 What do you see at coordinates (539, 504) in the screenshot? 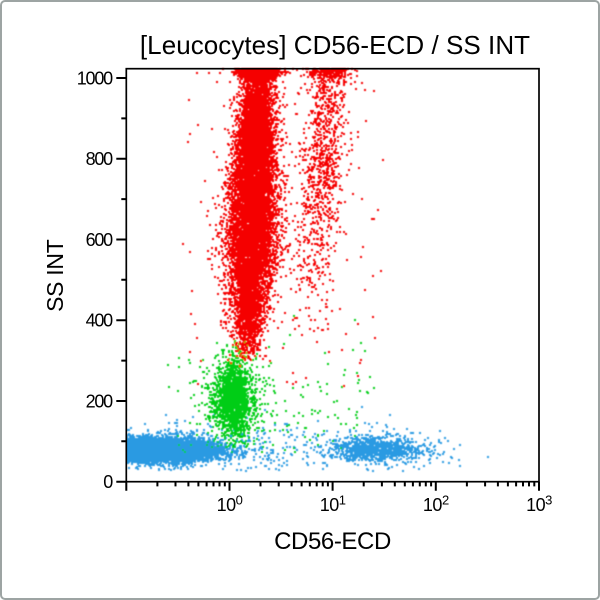
I see `svg-text: 10³` at bounding box center [539, 504].